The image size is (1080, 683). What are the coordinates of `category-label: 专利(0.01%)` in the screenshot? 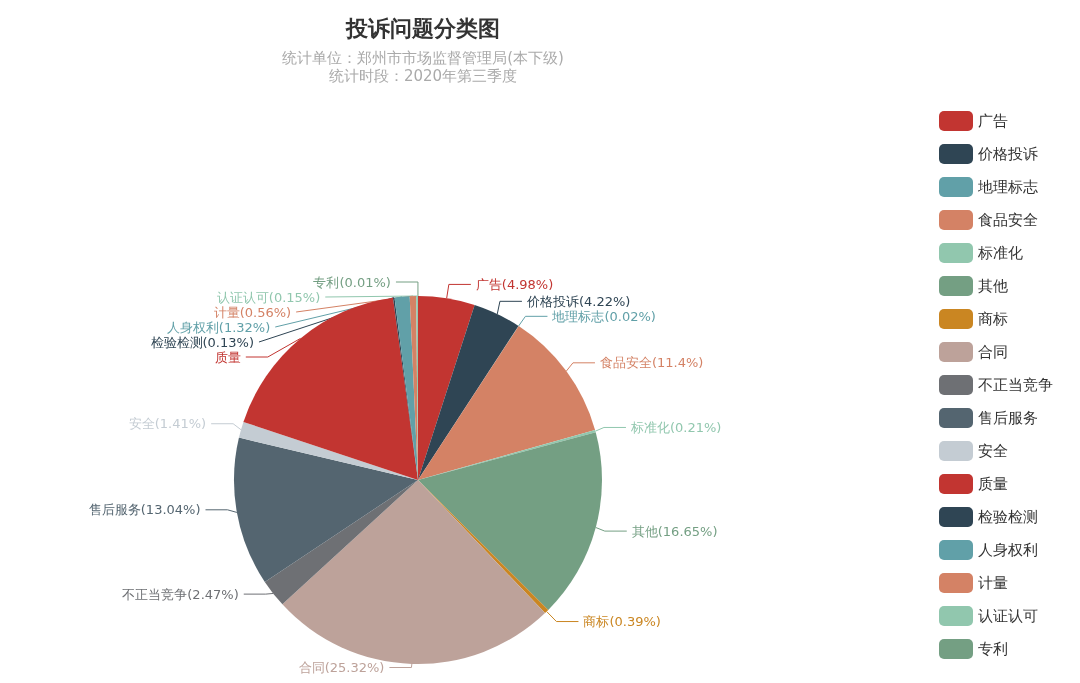 It's located at (352, 282).